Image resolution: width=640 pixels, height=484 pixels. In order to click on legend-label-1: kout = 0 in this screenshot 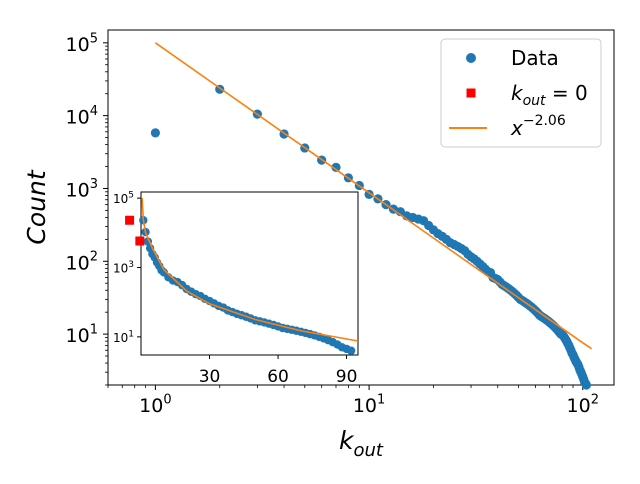, I will do `click(549, 95)`.